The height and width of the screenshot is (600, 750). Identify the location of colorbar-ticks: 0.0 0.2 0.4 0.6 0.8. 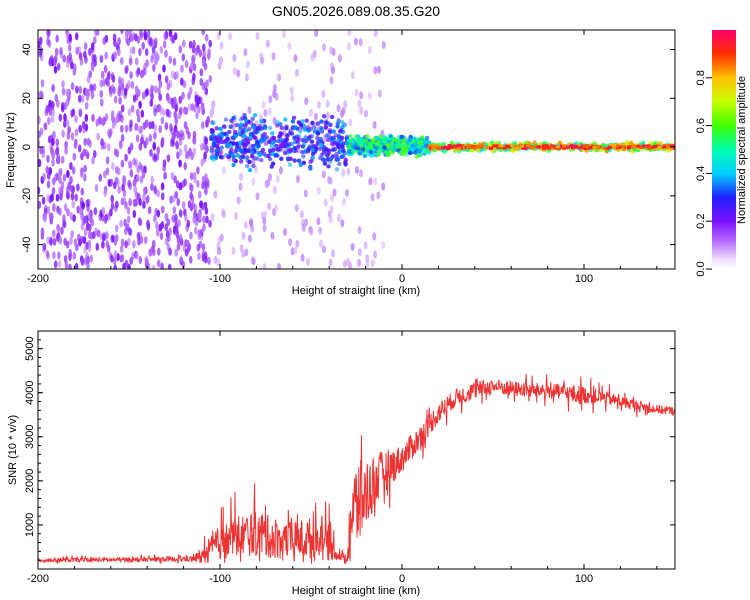
(703, 173).